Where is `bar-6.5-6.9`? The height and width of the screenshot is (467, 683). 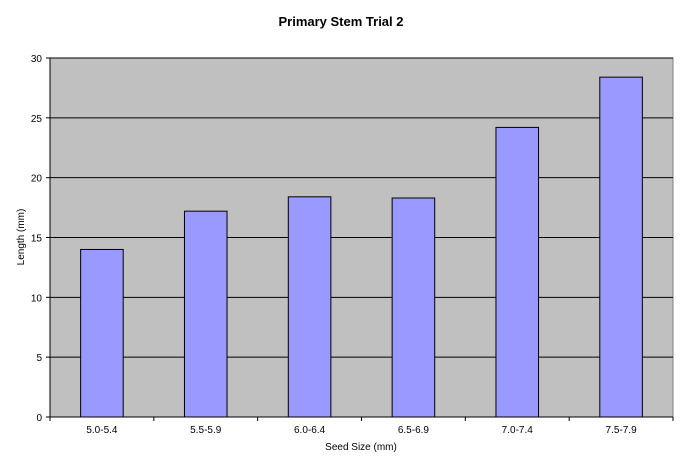
bar-6.5-6.9 is located at coordinates (413, 307).